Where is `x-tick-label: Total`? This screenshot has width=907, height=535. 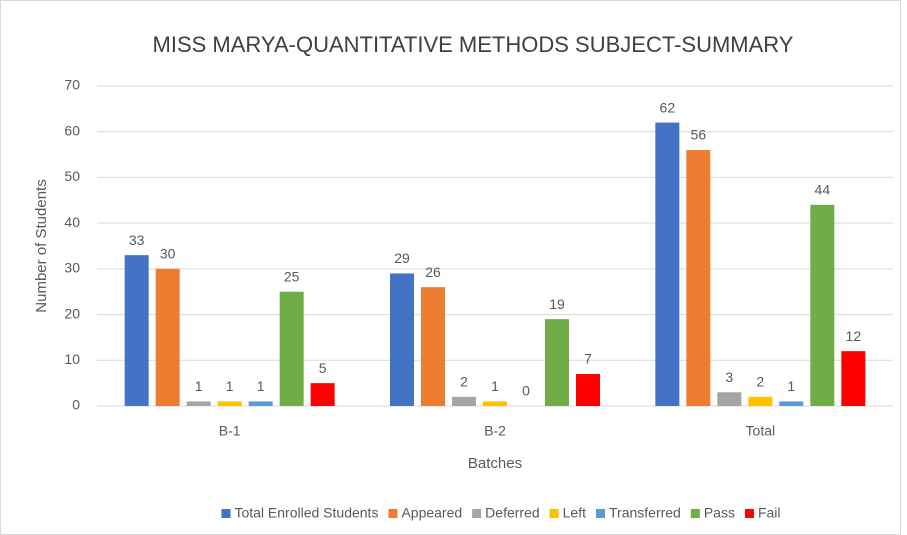 x-tick-label: Total is located at coordinates (761, 431).